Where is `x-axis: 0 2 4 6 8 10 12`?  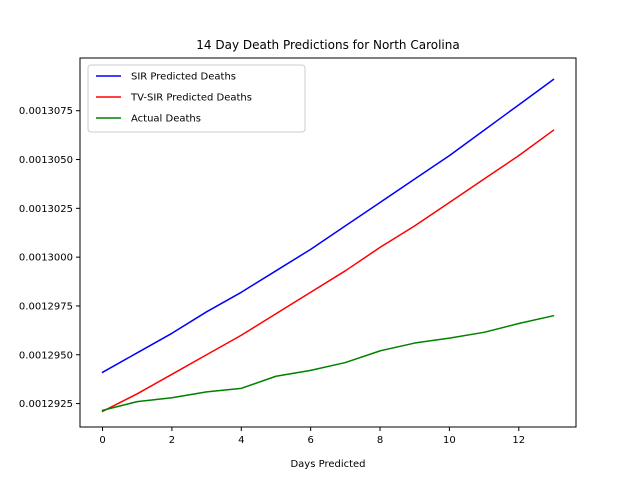 x-axis: 0 2 4 6 8 10 12 is located at coordinates (312, 436).